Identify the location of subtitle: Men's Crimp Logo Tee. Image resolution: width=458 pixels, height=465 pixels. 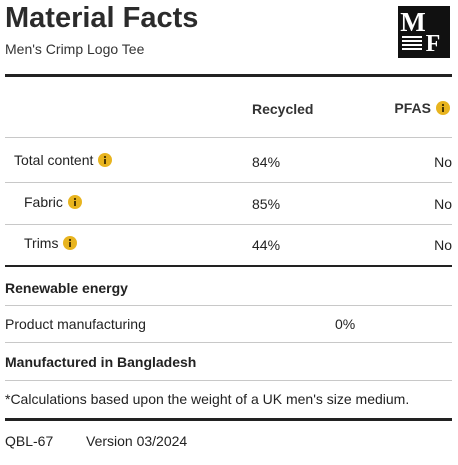
(75, 49).